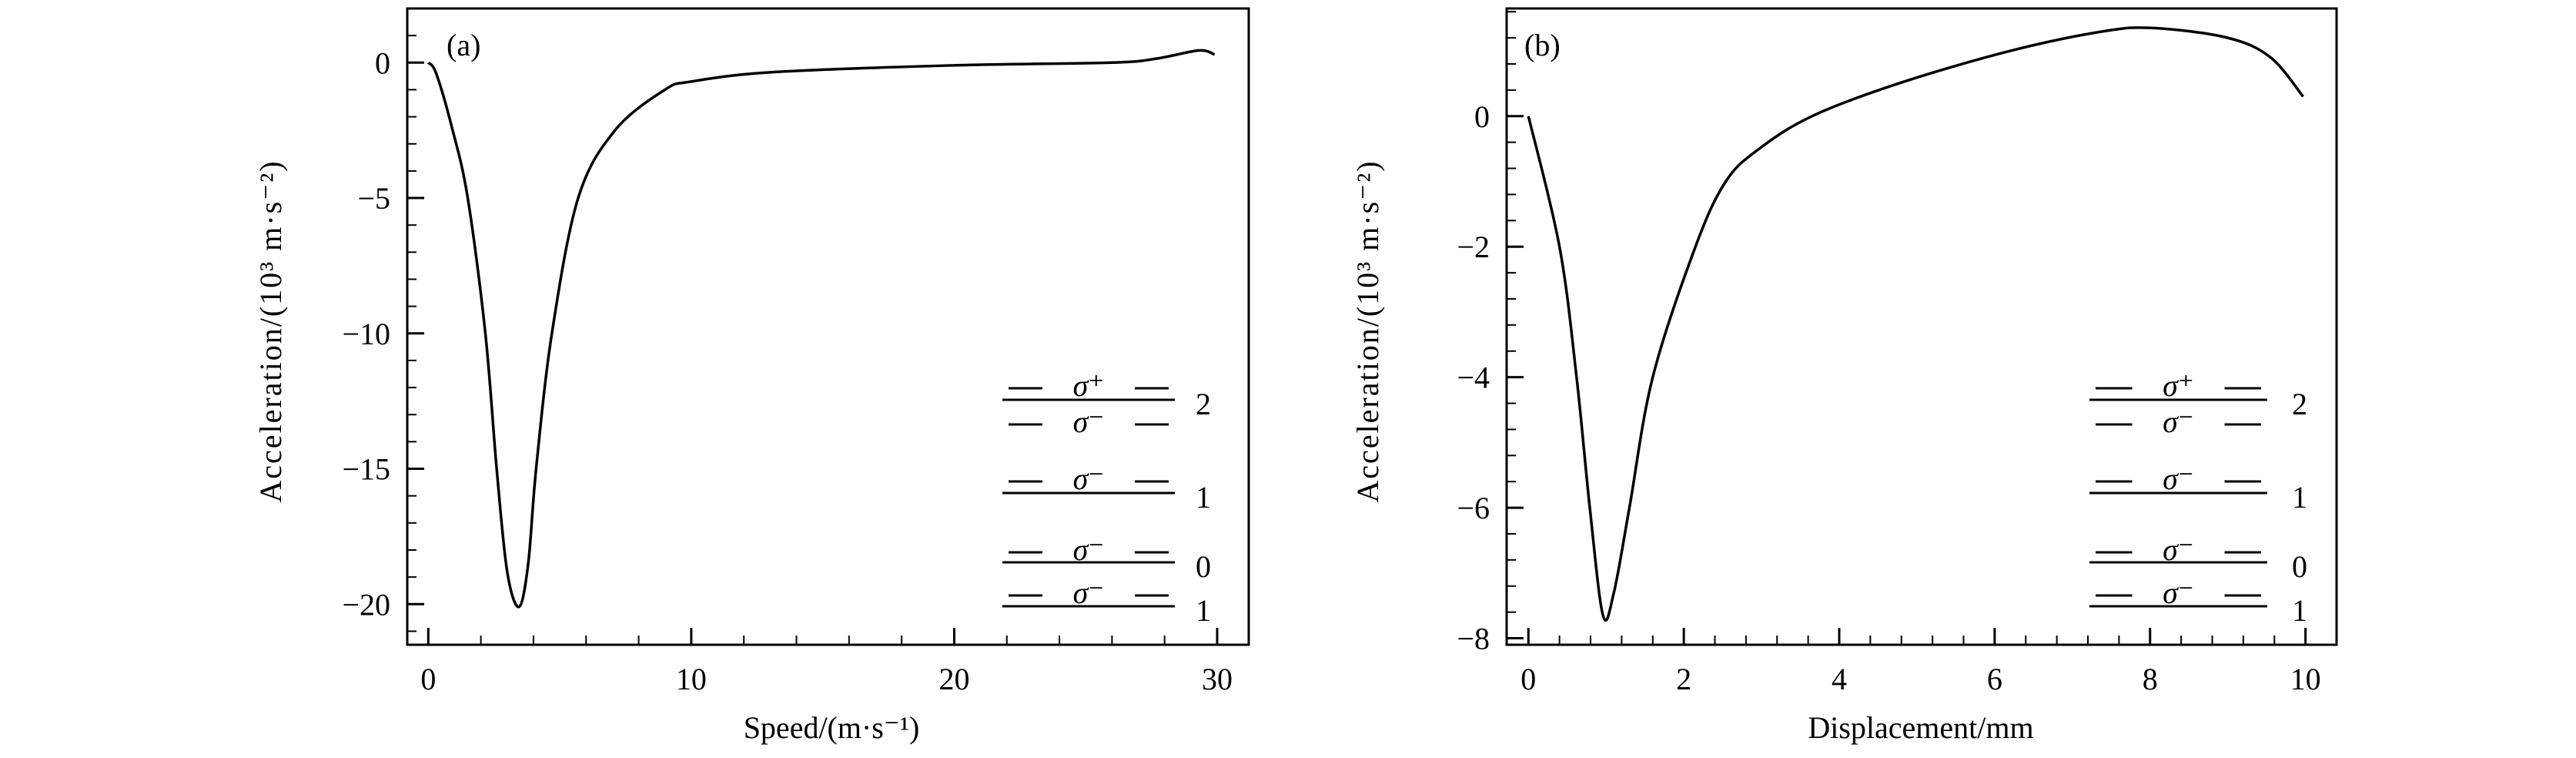 This screenshot has width=2576, height=758. I want to click on y-tick-label: −4, so click(1473, 378).